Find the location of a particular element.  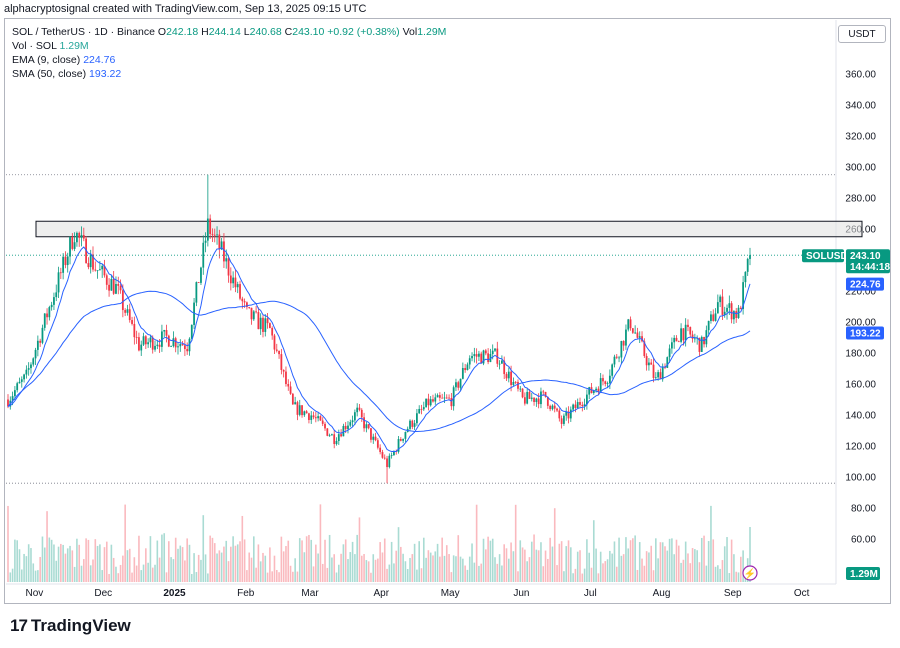

legend-ema-row: EMA (9, close) 224.76 is located at coordinates (229, 60).